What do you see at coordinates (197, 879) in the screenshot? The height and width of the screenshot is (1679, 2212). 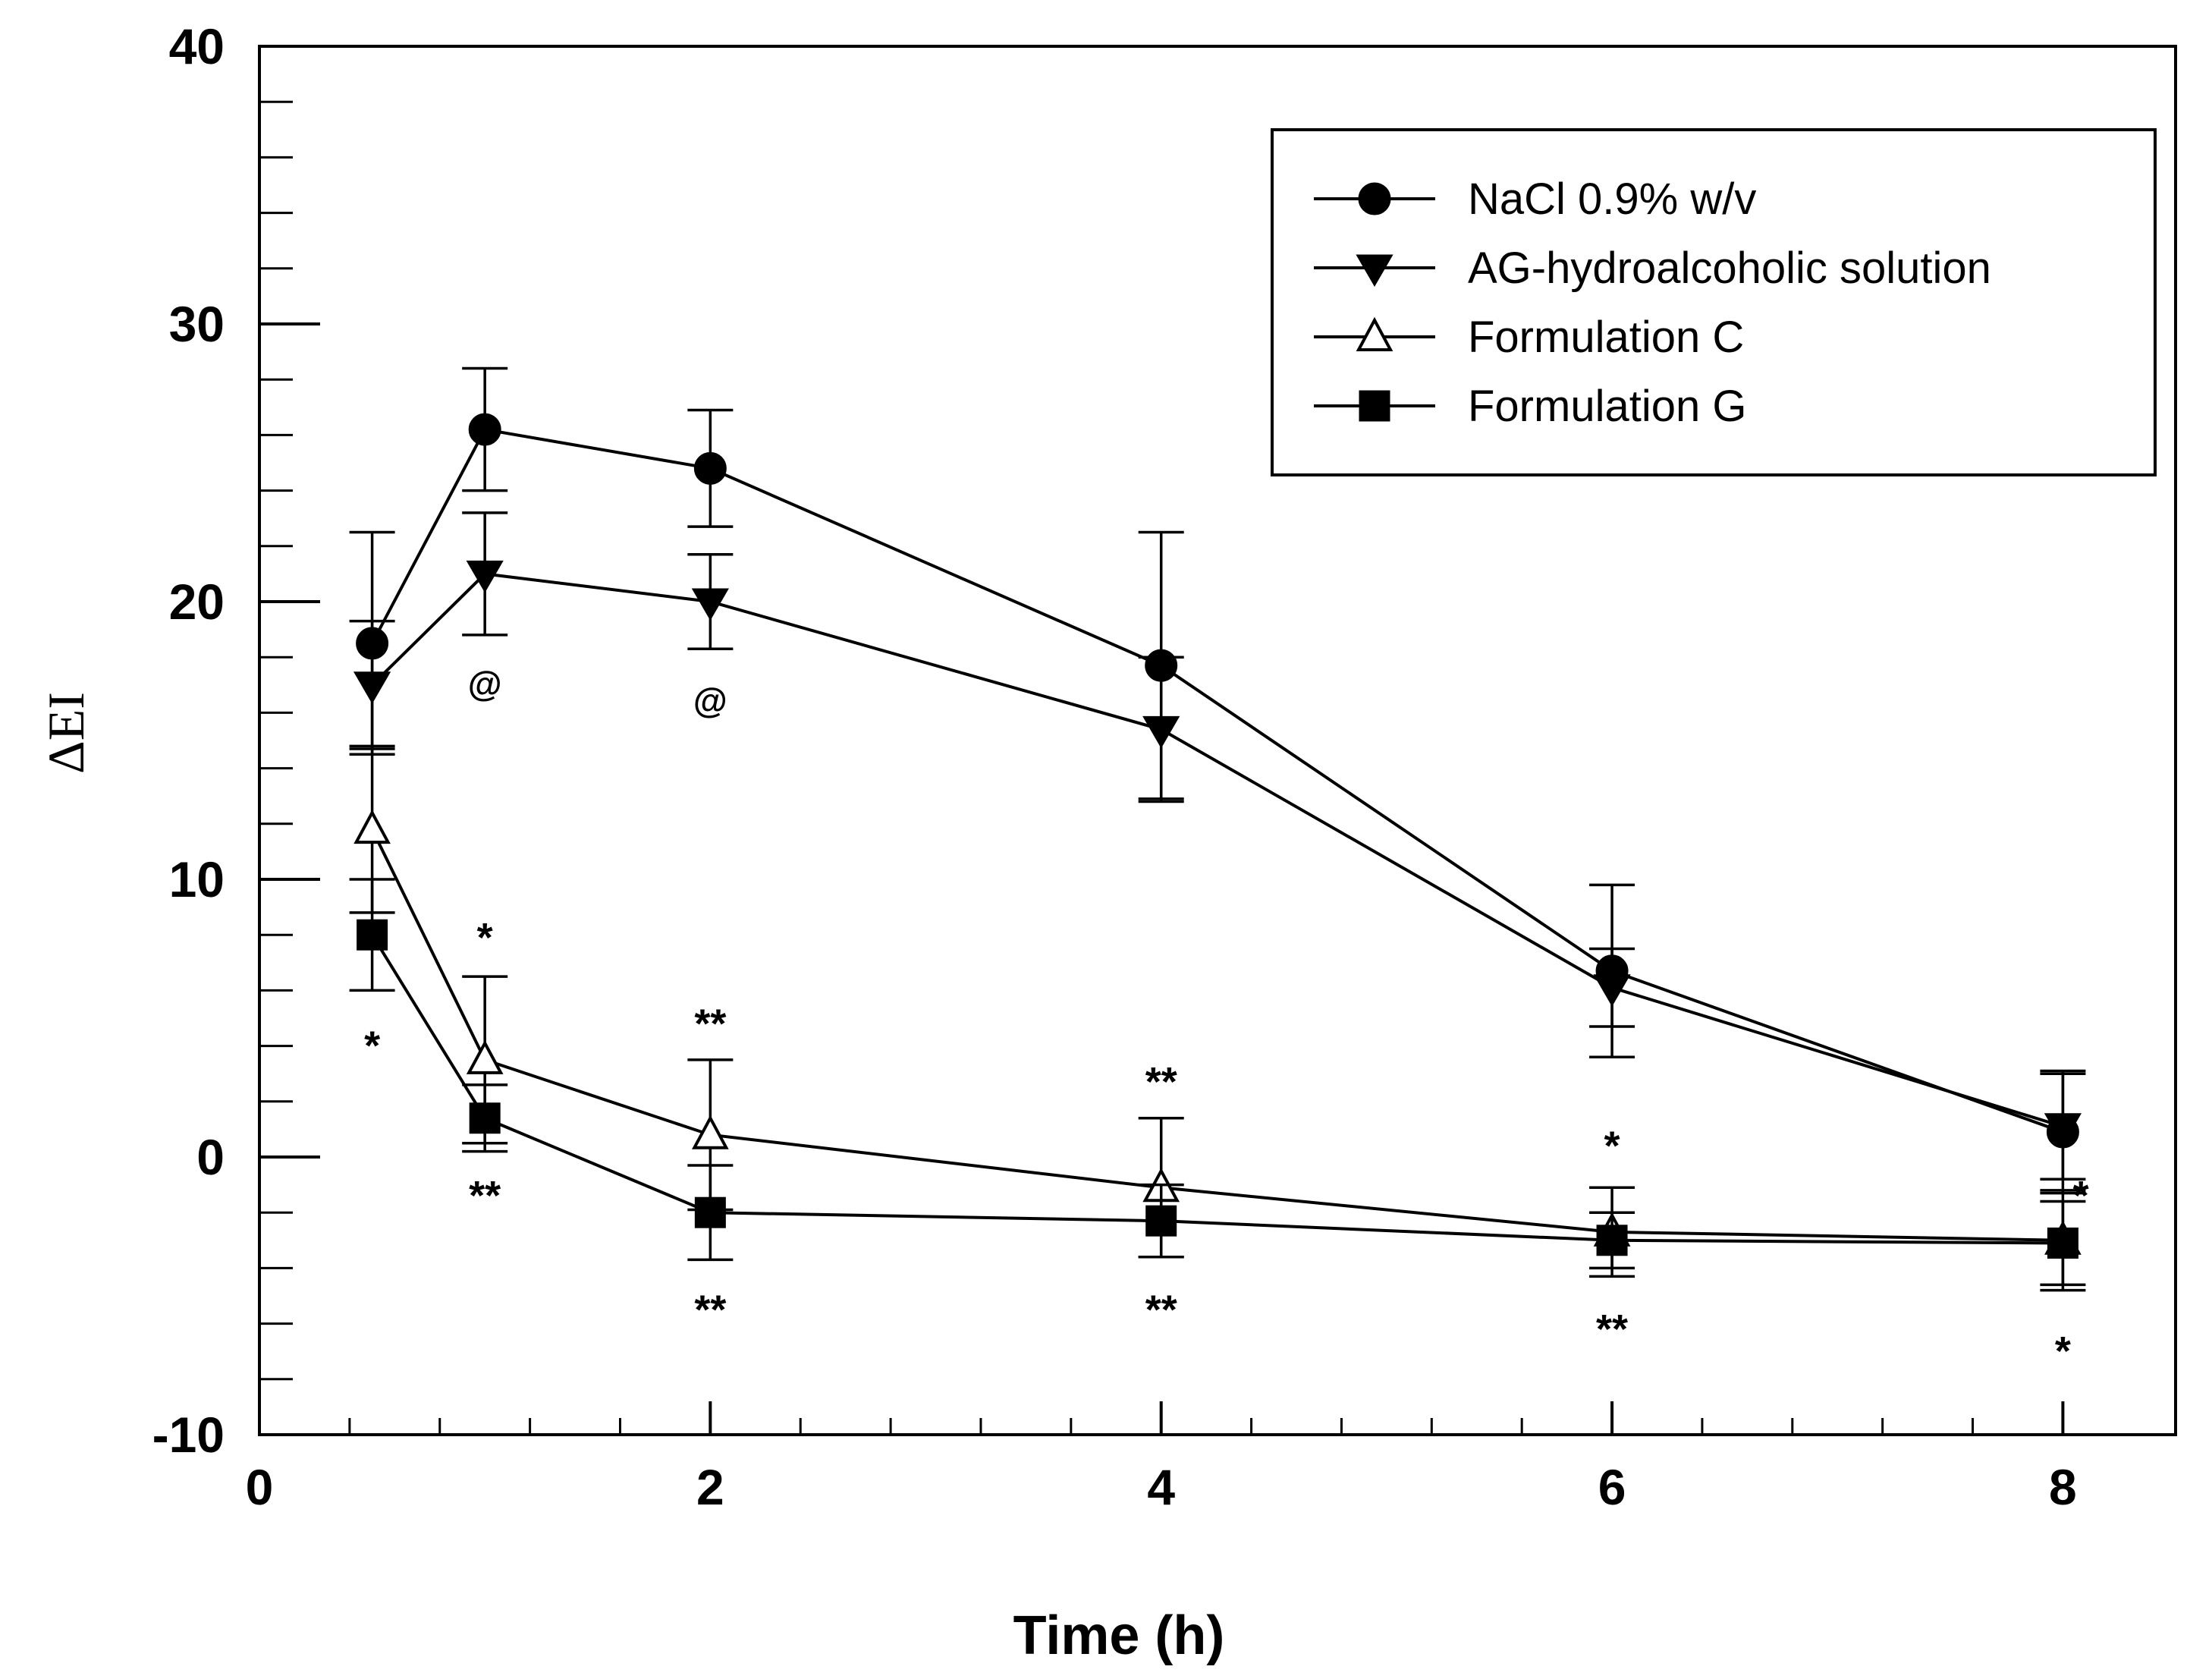 I see `y-tick-label: 10` at bounding box center [197, 879].